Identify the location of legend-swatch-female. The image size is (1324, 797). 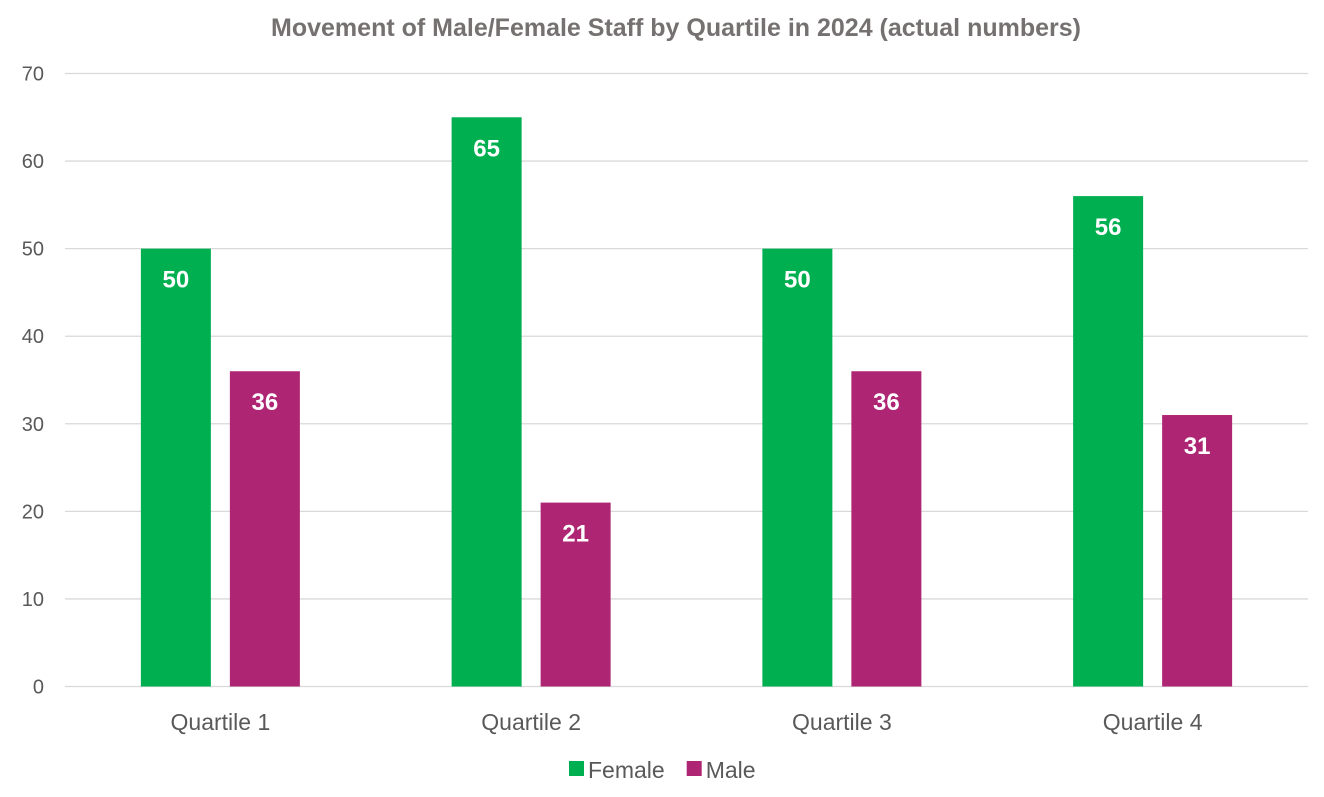
(576, 768).